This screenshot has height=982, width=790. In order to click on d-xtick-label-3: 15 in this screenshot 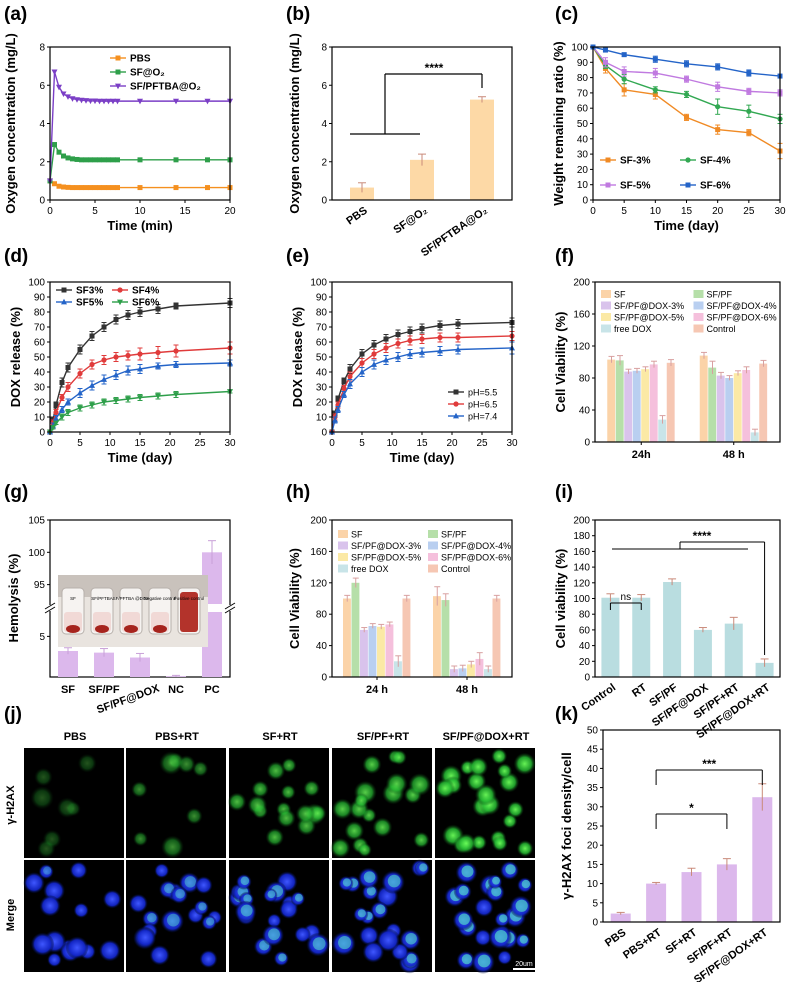, I will do `click(140, 443)`.